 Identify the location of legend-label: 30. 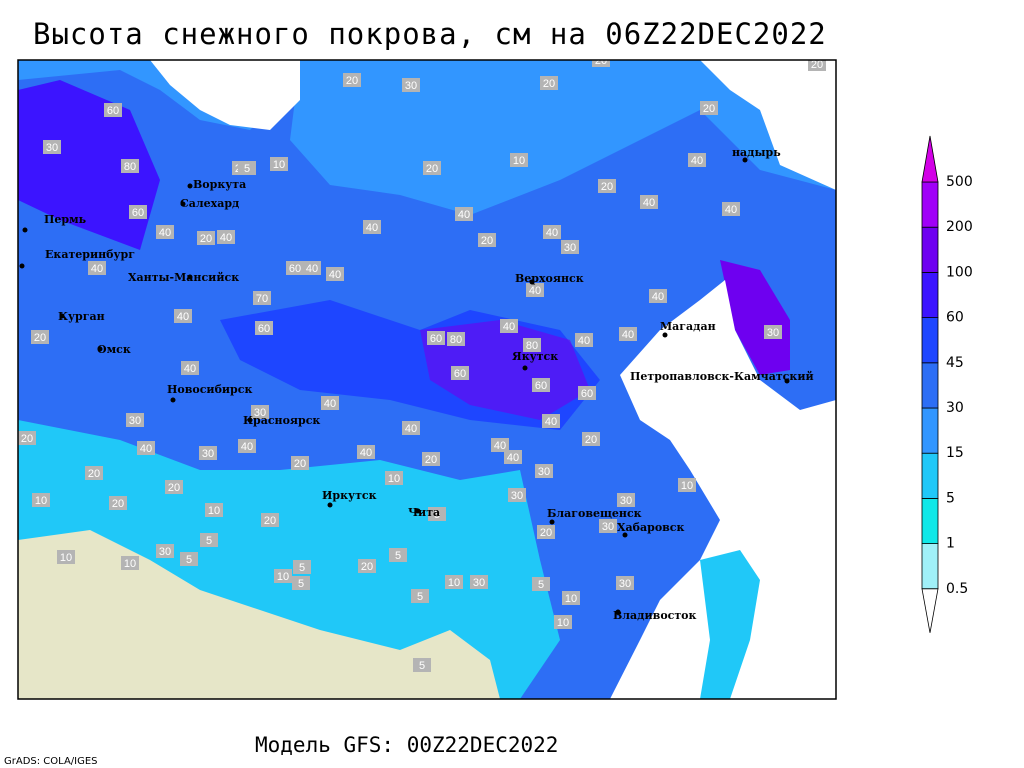
(955, 408).